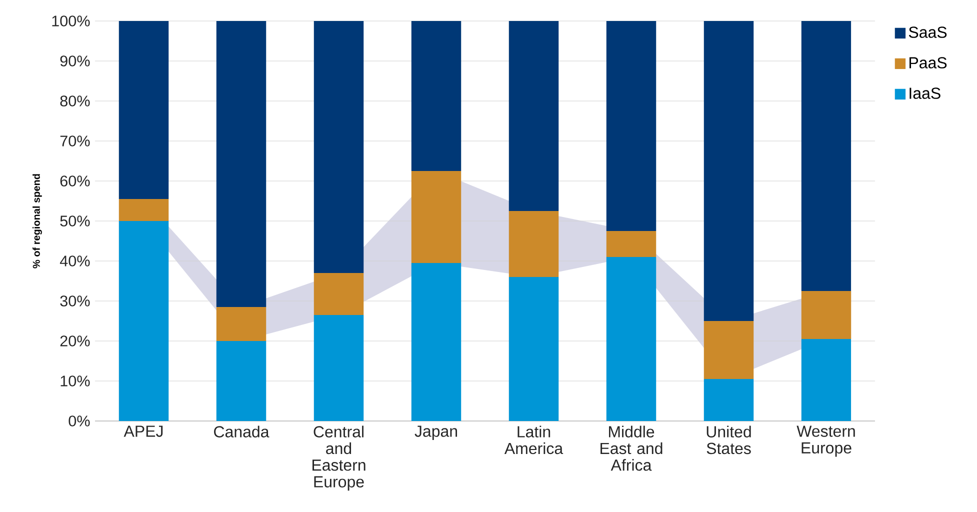  I want to click on y-tick-label: 70%, so click(75, 141).